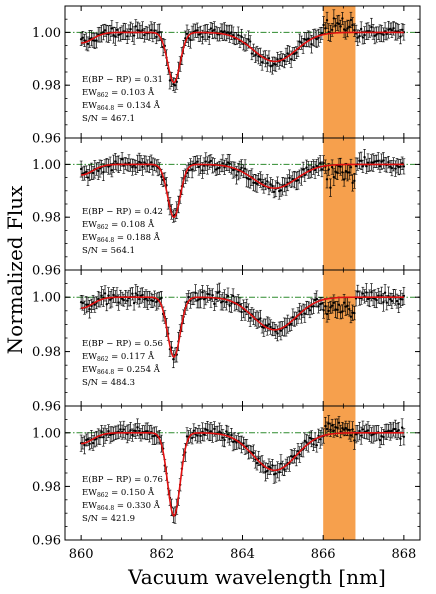 This screenshot has height=594, width=436. What do you see at coordinates (108, 119) in the screenshot?
I see `annotation-line: S/N = 467.1` at bounding box center [108, 119].